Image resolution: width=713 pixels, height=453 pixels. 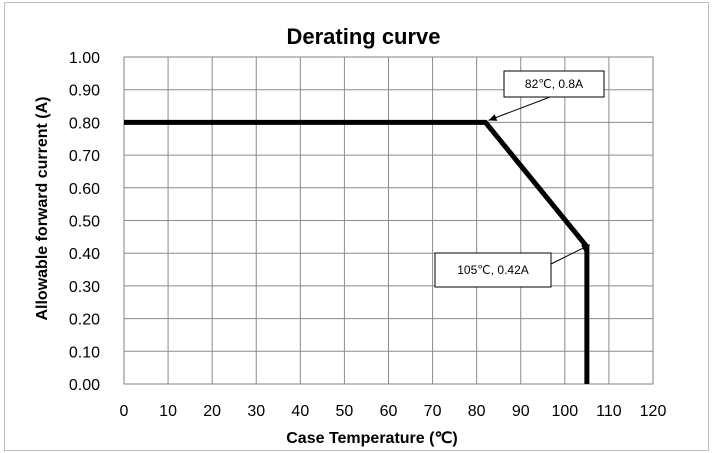 I want to click on x-tick-label: 30, so click(x=256, y=411).